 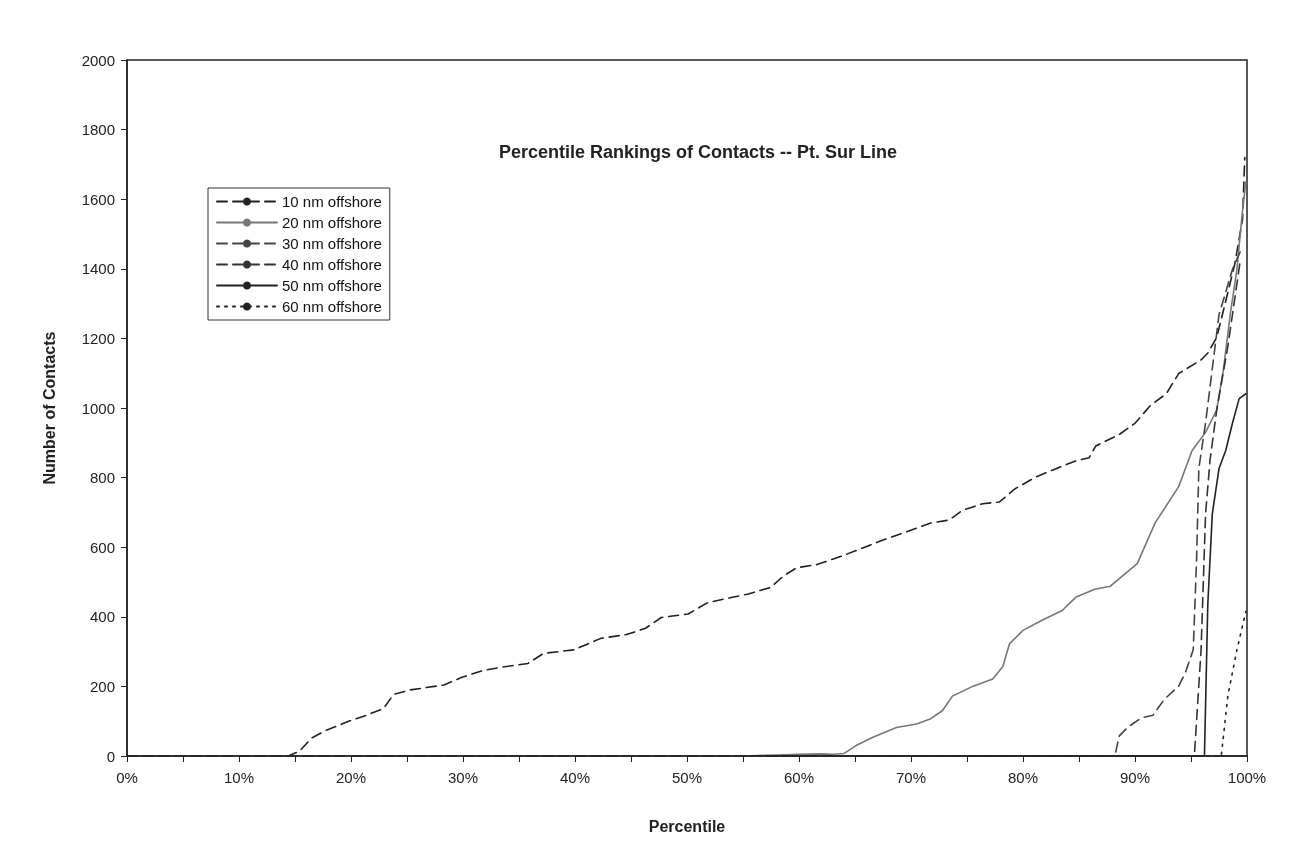 I want to click on y-tick-label: 200, so click(x=102, y=686).